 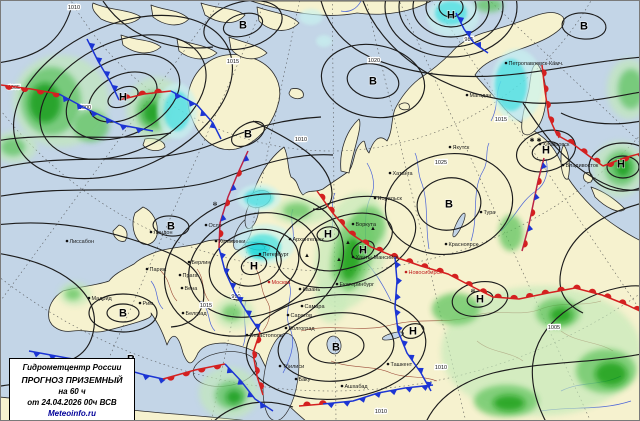 What do you see at coordinates (302, 329) in the screenshot?
I see `city-label: Волгоград` at bounding box center [302, 329].